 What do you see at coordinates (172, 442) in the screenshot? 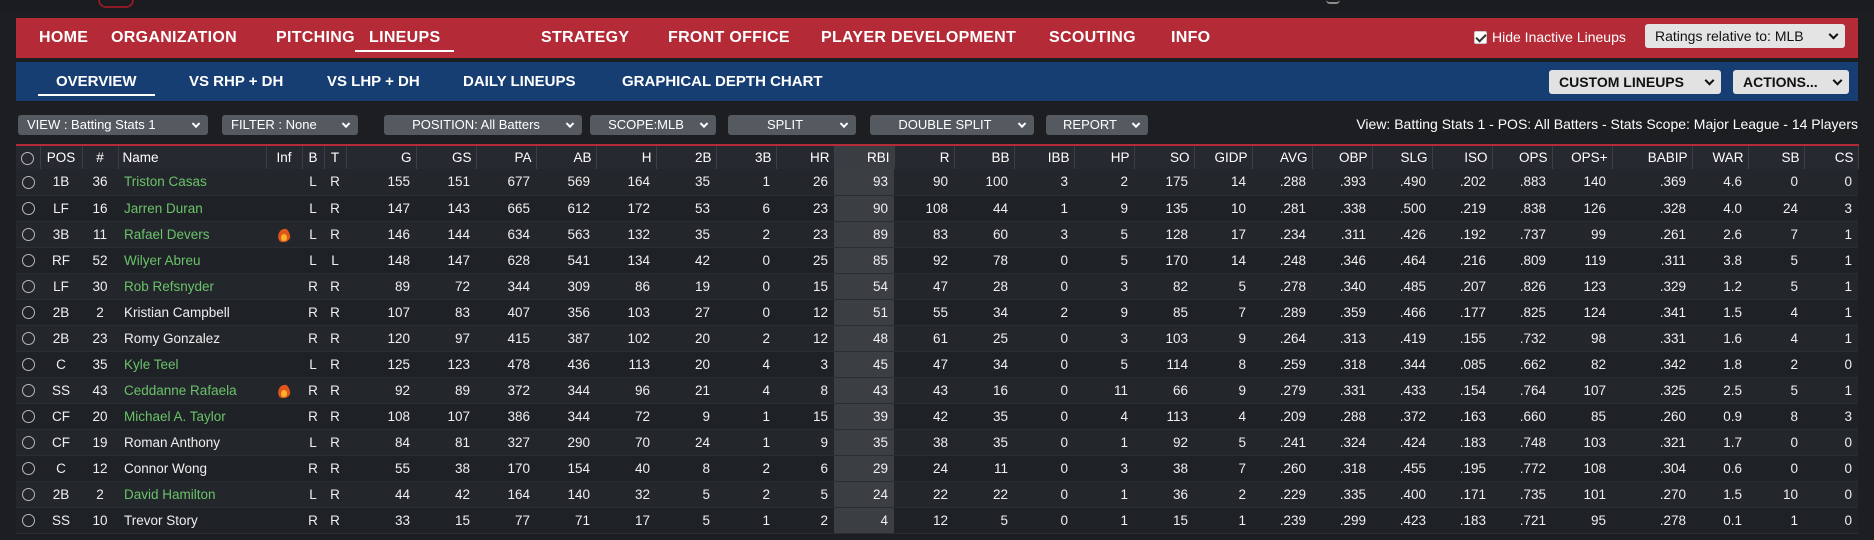
I see `player-name-link: Roman Anthony` at bounding box center [172, 442].